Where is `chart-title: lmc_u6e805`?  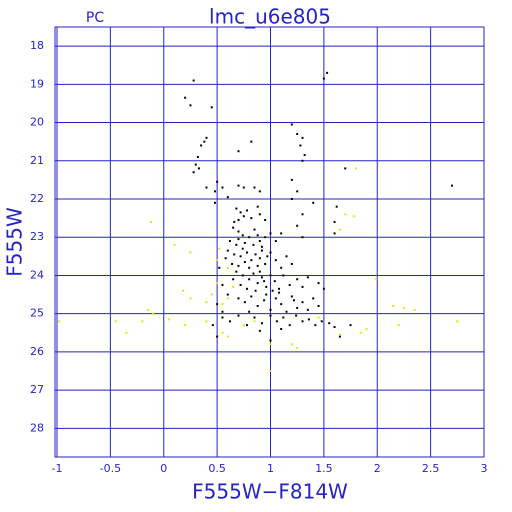 chart-title: lmc_u6e805 is located at coordinates (270, 17).